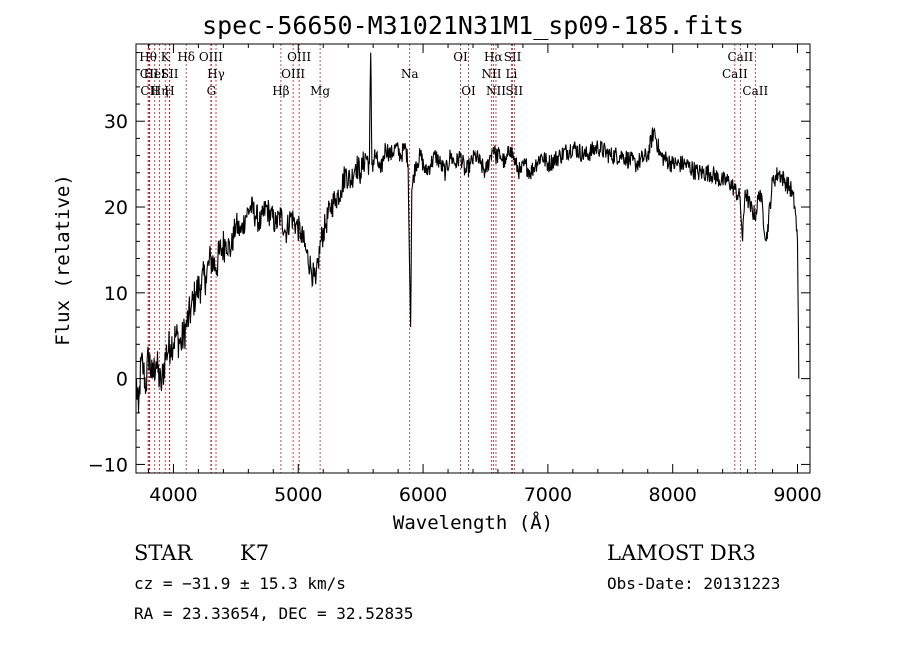  Describe the element at coordinates (473, 25) in the screenshot. I see `chart-title: spec-56650-M31021N31M1_sp09-185.fits` at that location.